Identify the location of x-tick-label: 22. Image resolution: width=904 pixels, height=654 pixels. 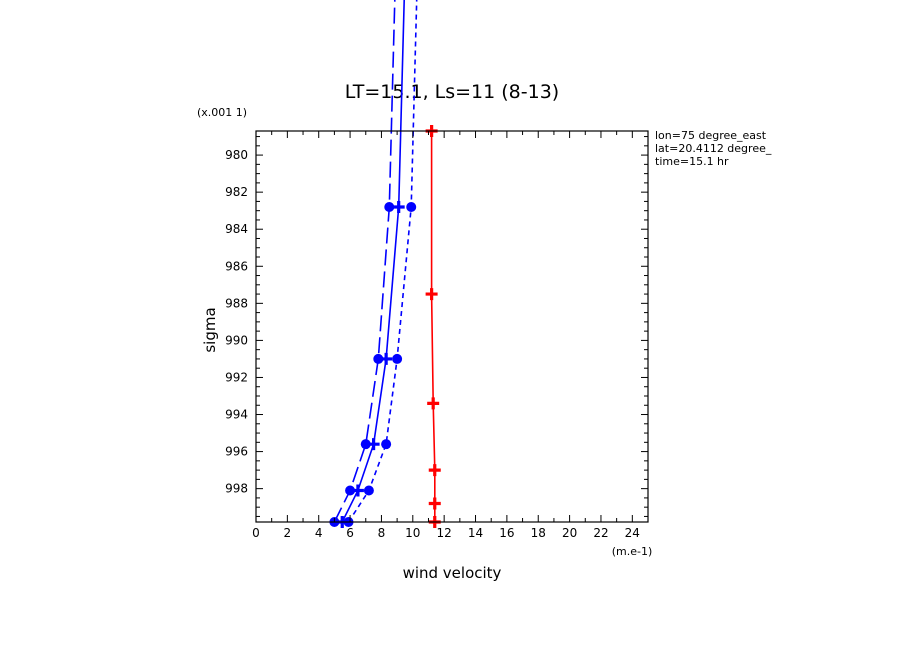
(600, 533).